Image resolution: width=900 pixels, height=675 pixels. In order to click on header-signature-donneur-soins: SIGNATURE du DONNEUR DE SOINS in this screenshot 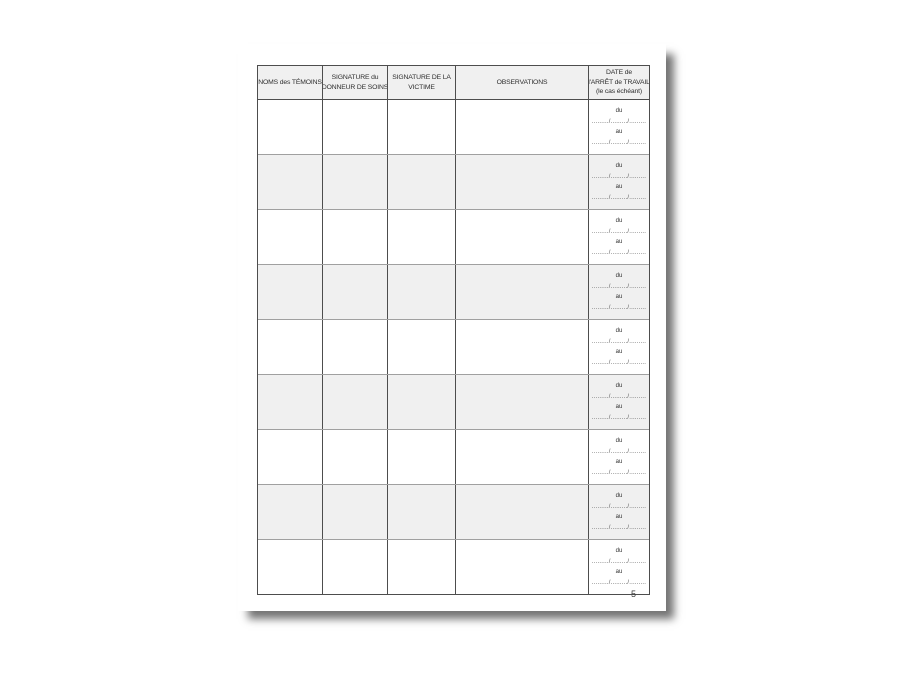, I will do `click(355, 82)`.